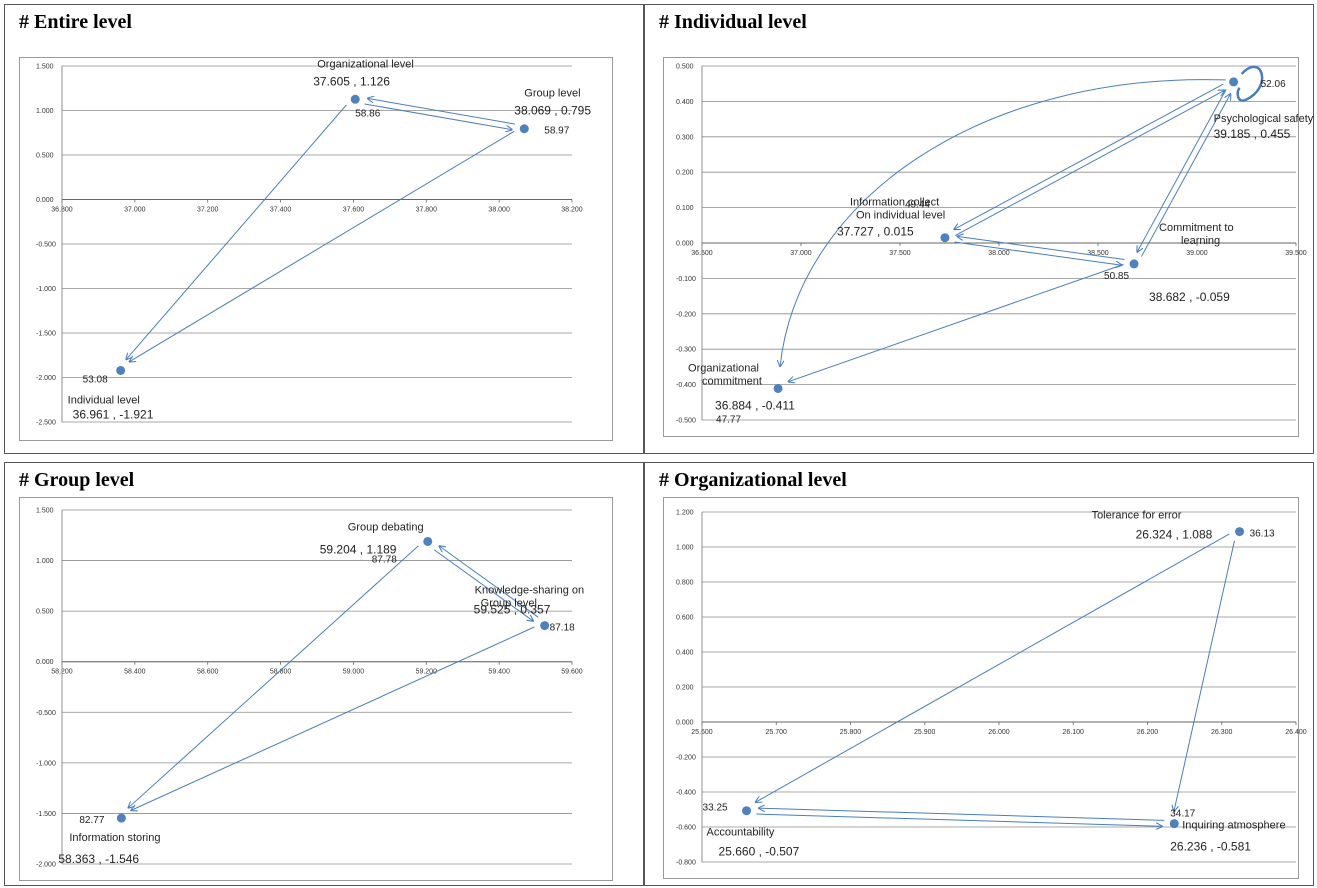 Image resolution: width=1317 pixels, height=888 pixels. What do you see at coordinates (753, 480) in the screenshot?
I see `panel-title: # Organizational level` at bounding box center [753, 480].